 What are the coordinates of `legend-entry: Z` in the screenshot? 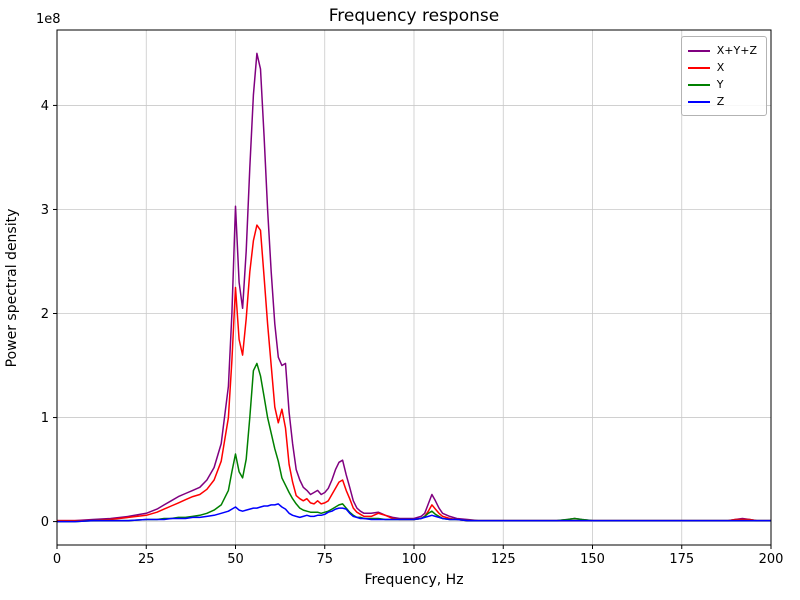 It's located at (722, 101).